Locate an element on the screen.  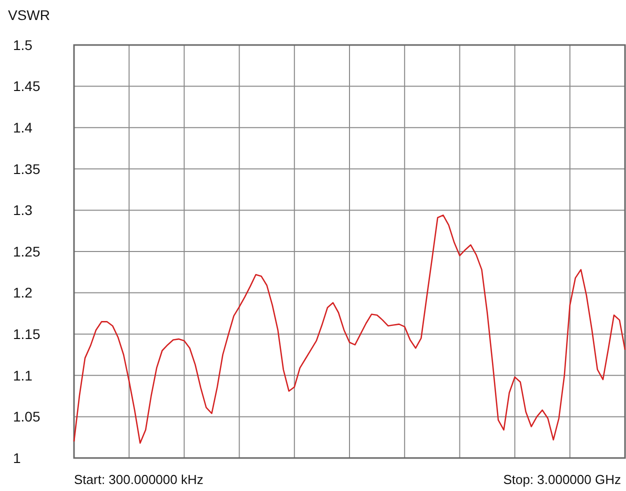
text: Stop: 3.000000 GHz is located at coordinates (562, 479).